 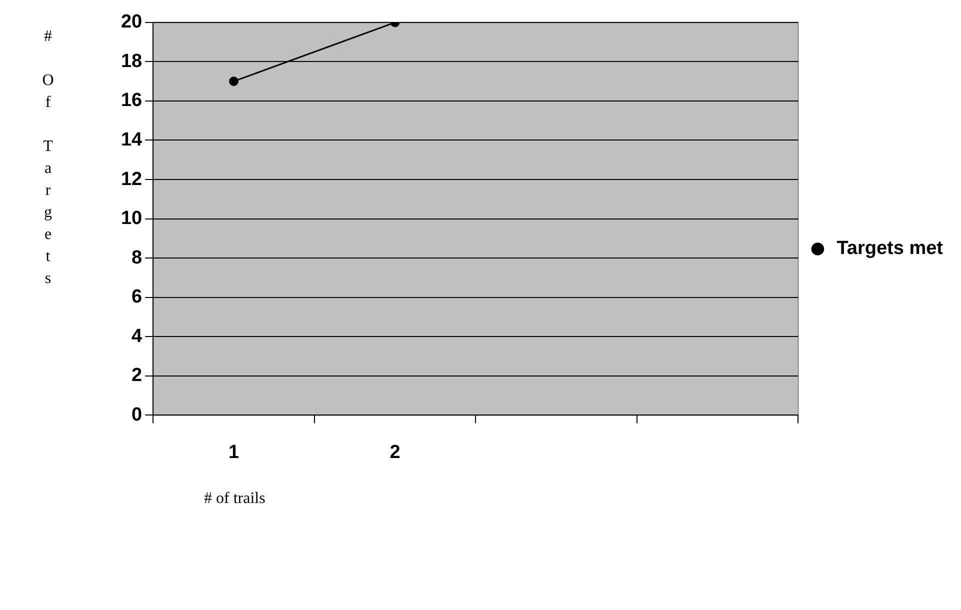 I want to click on text: # Of Targets, so click(x=48, y=157).